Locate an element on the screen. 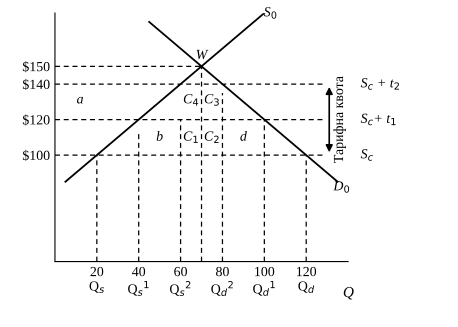 Image resolution: width=458 pixels, height=327 pixels. annotation: b is located at coordinates (159, 136).